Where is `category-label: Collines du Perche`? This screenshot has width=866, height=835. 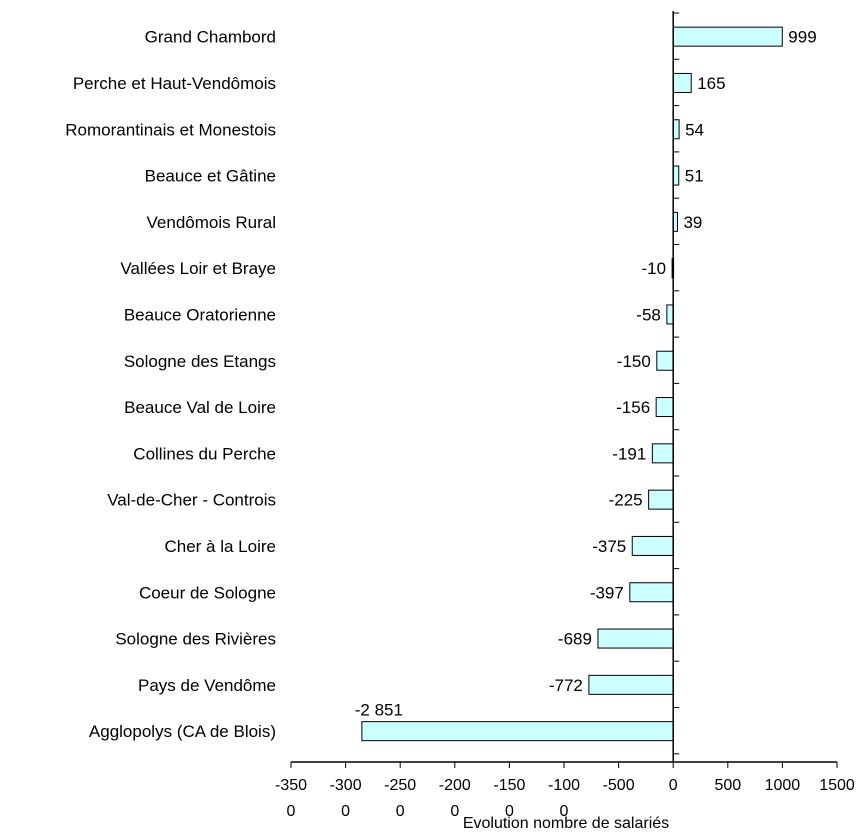 category-label: Collines du Perche is located at coordinates (204, 453).